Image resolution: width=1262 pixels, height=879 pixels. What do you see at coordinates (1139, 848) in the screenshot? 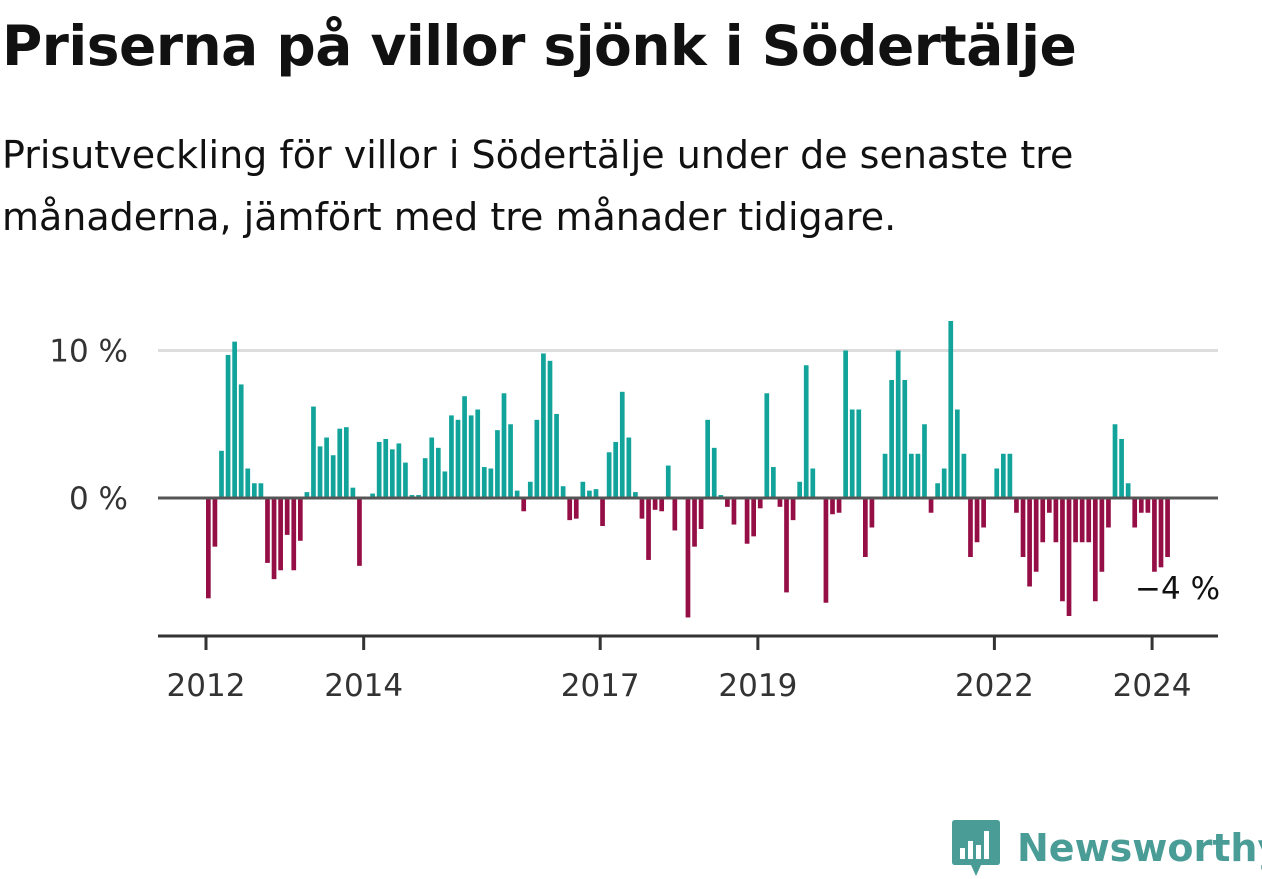
I see `brand-name: Newsworthy` at bounding box center [1139, 848].